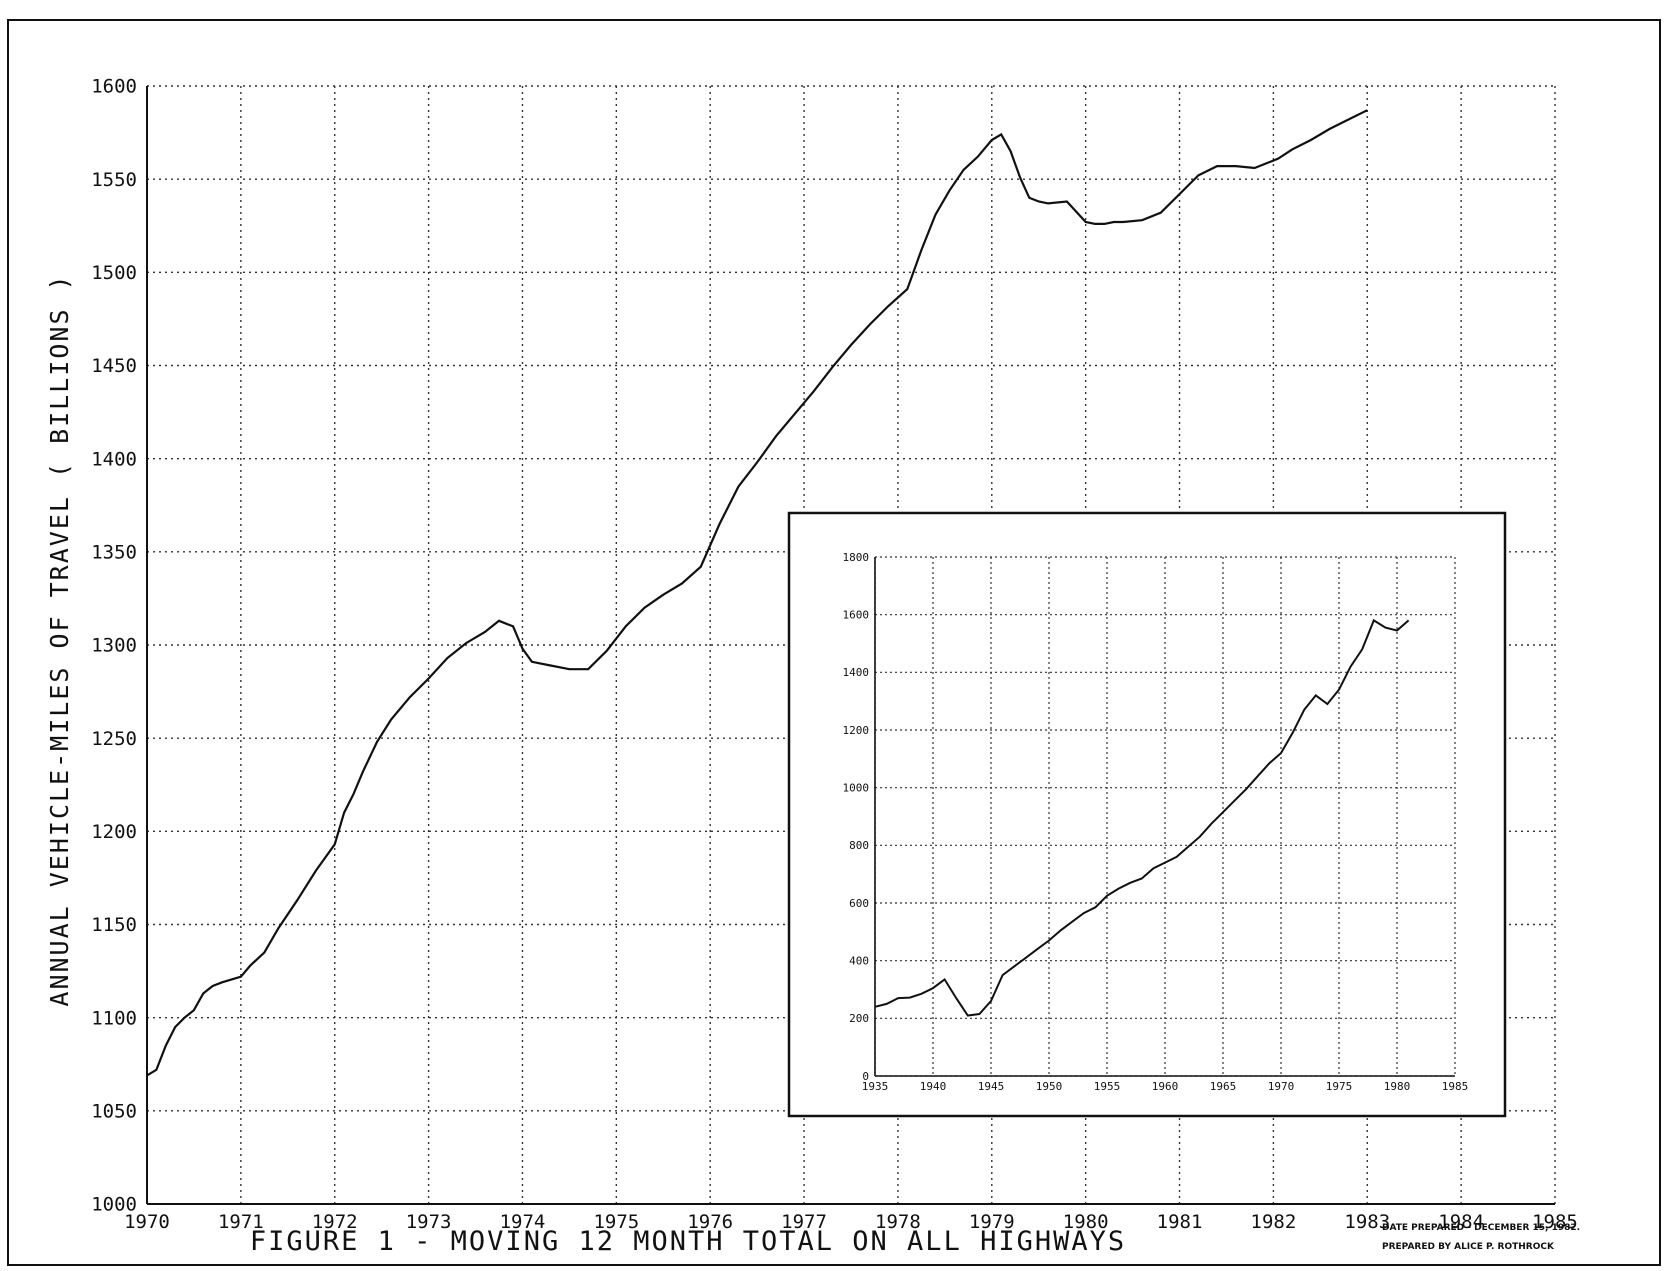 The image size is (1668, 1271). What do you see at coordinates (114, 1018) in the screenshot?
I see `y-tick-label: 1100` at bounding box center [114, 1018].